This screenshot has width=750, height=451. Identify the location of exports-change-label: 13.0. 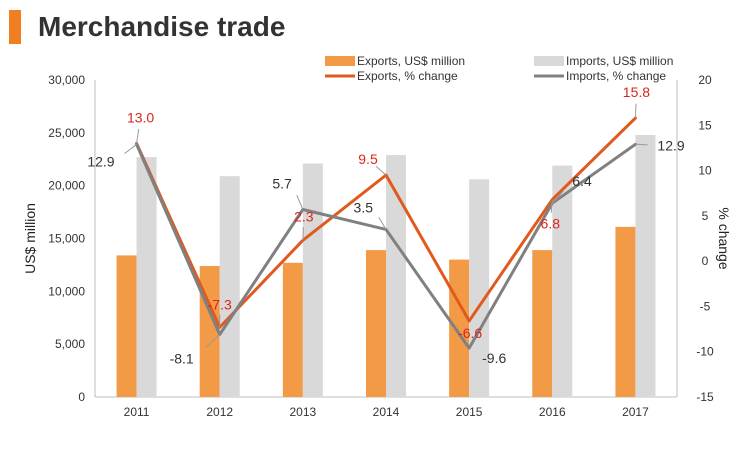
(140, 117).